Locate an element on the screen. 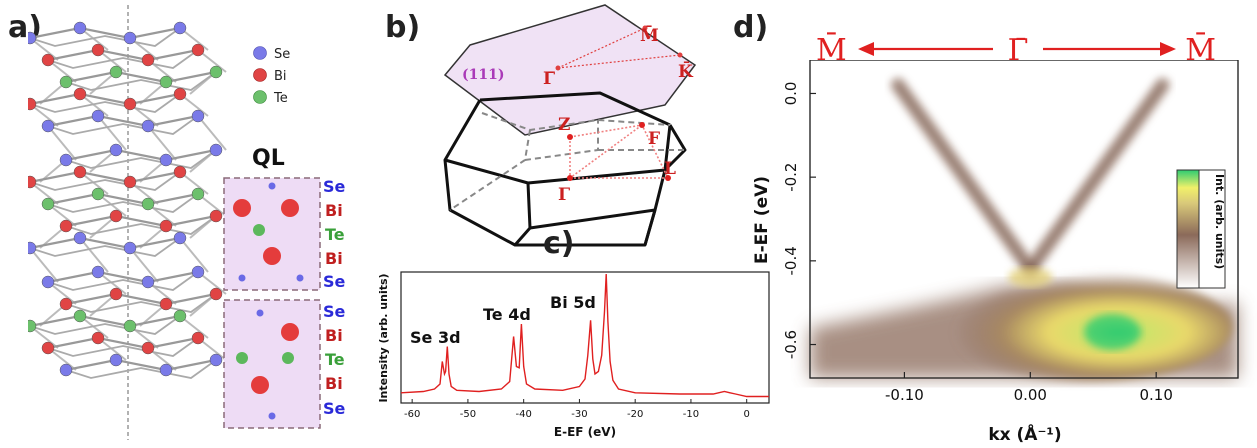 This screenshot has height=448, width=1257. z-label: Z is located at coordinates (564, 125).